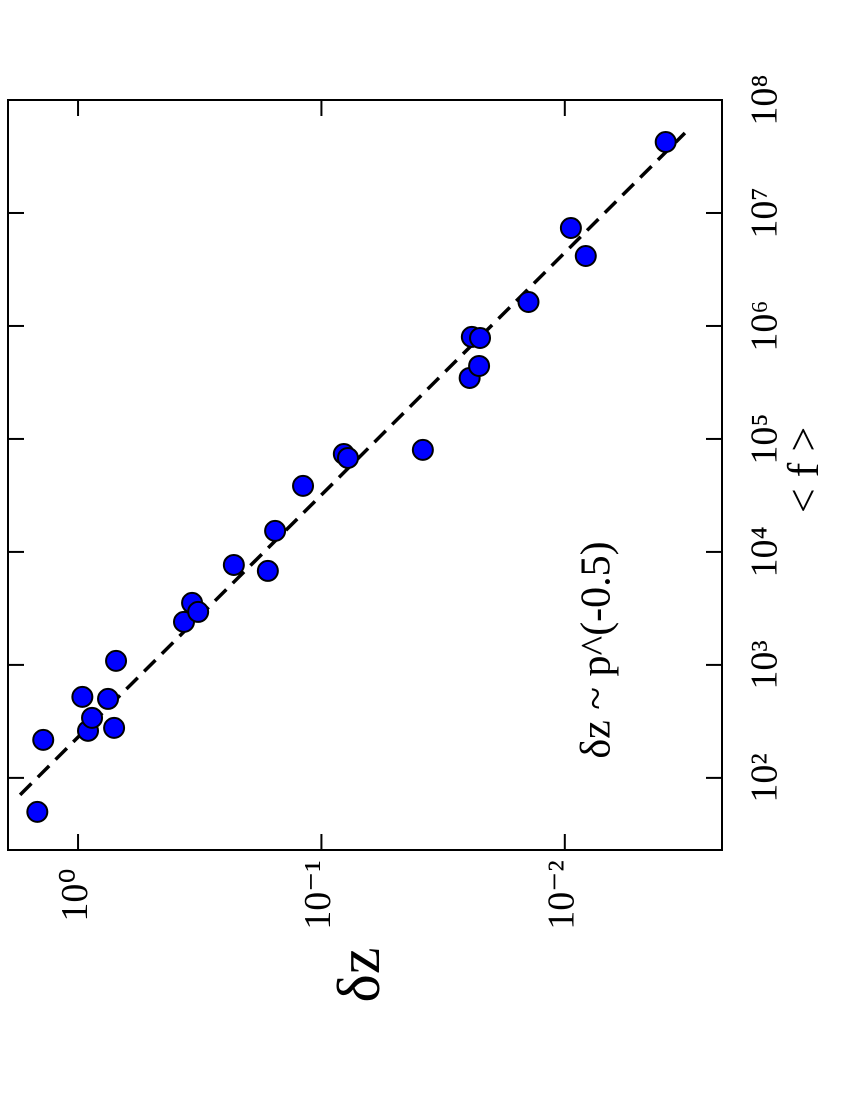  What do you see at coordinates (765, 99) in the screenshot?
I see `x-tick-label: 10⁸` at bounding box center [765, 99].